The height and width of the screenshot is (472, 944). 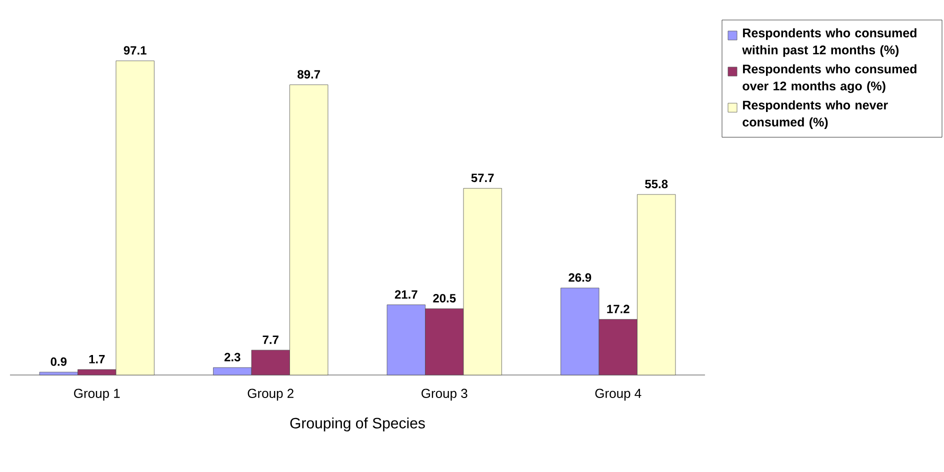 What do you see at coordinates (482, 178) in the screenshot?
I see `data-label: 57.7` at bounding box center [482, 178].